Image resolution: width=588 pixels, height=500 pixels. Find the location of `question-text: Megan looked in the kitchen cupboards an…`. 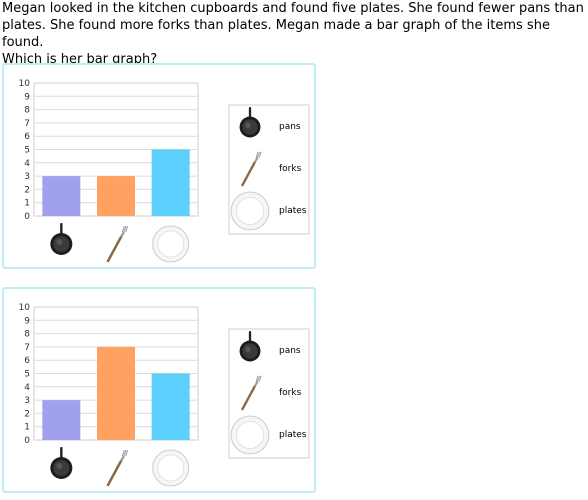

question-text: Megan looked in the kitchen cupboards an… is located at coordinates (293, 34).